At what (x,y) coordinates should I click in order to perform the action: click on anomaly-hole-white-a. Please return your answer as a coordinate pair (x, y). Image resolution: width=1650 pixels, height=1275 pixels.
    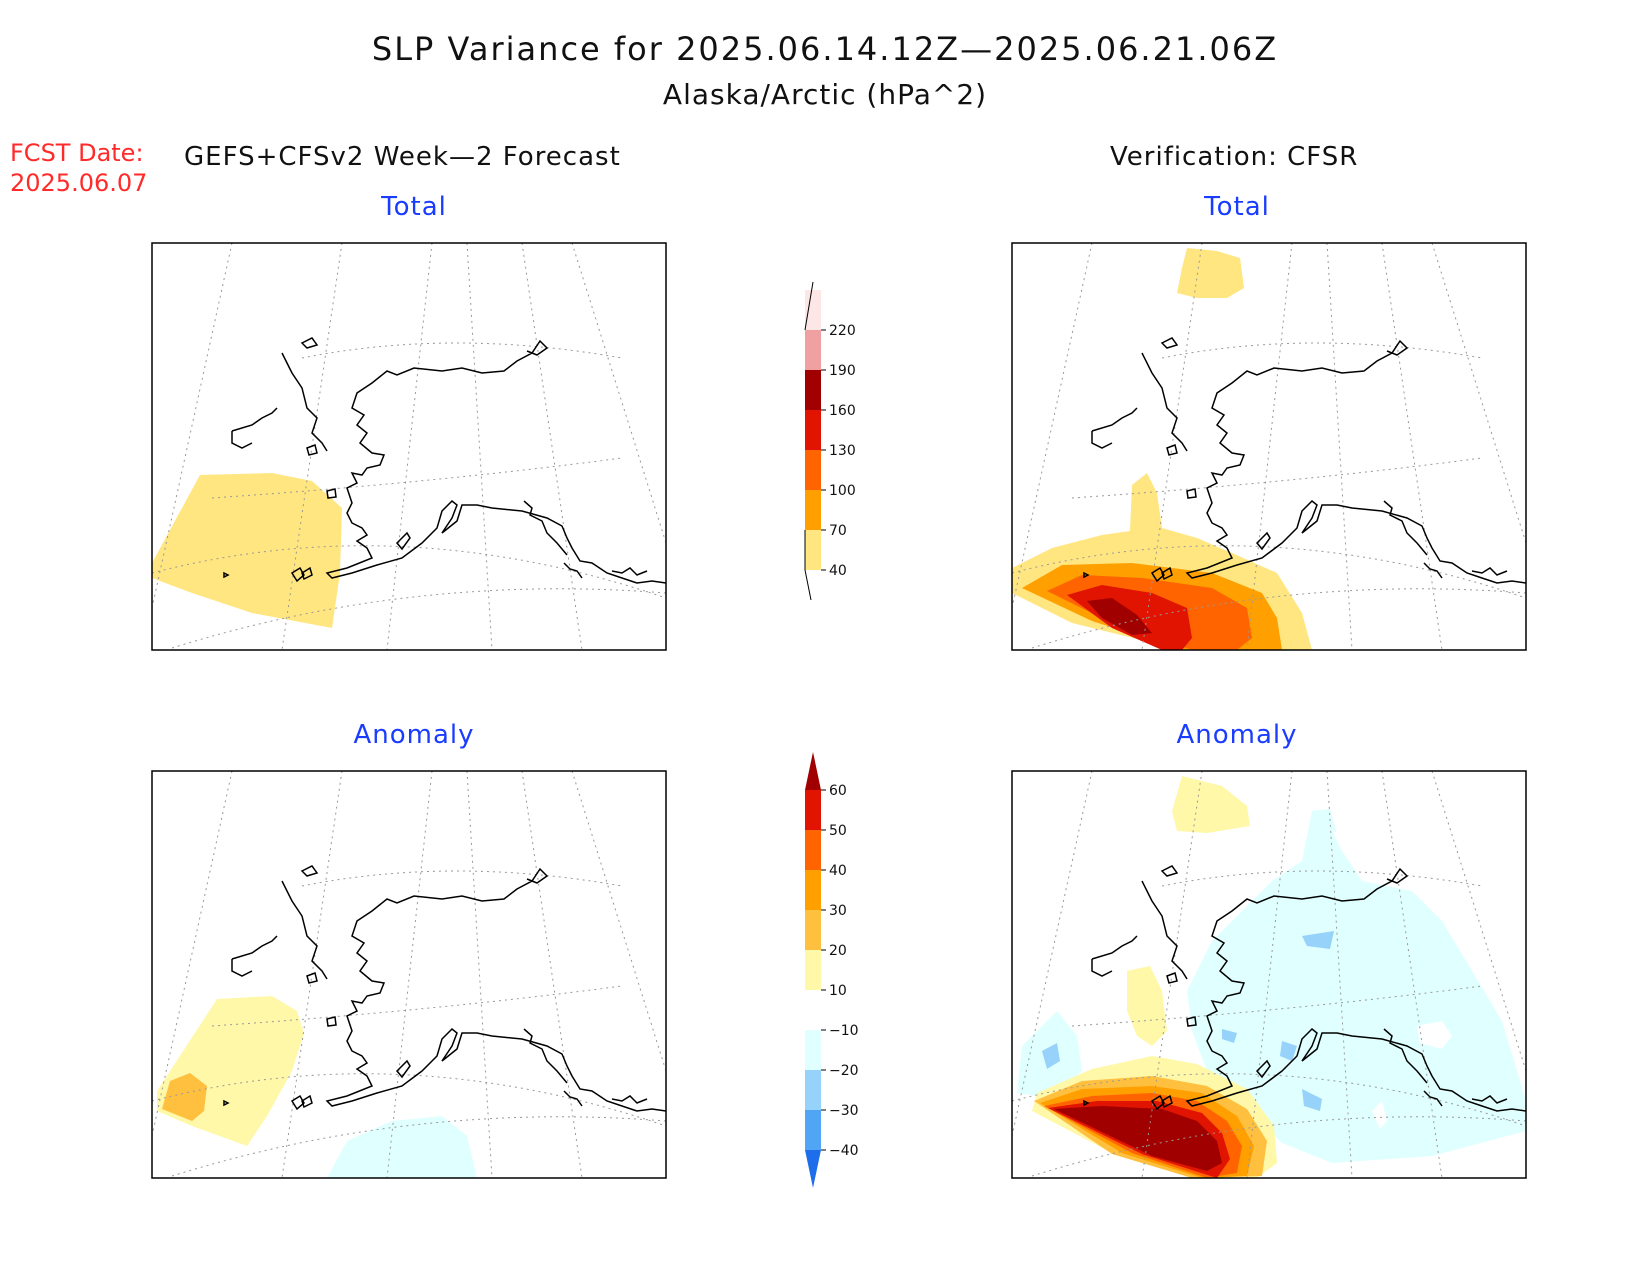
    Looking at the image, I should click on (1434, 1035).